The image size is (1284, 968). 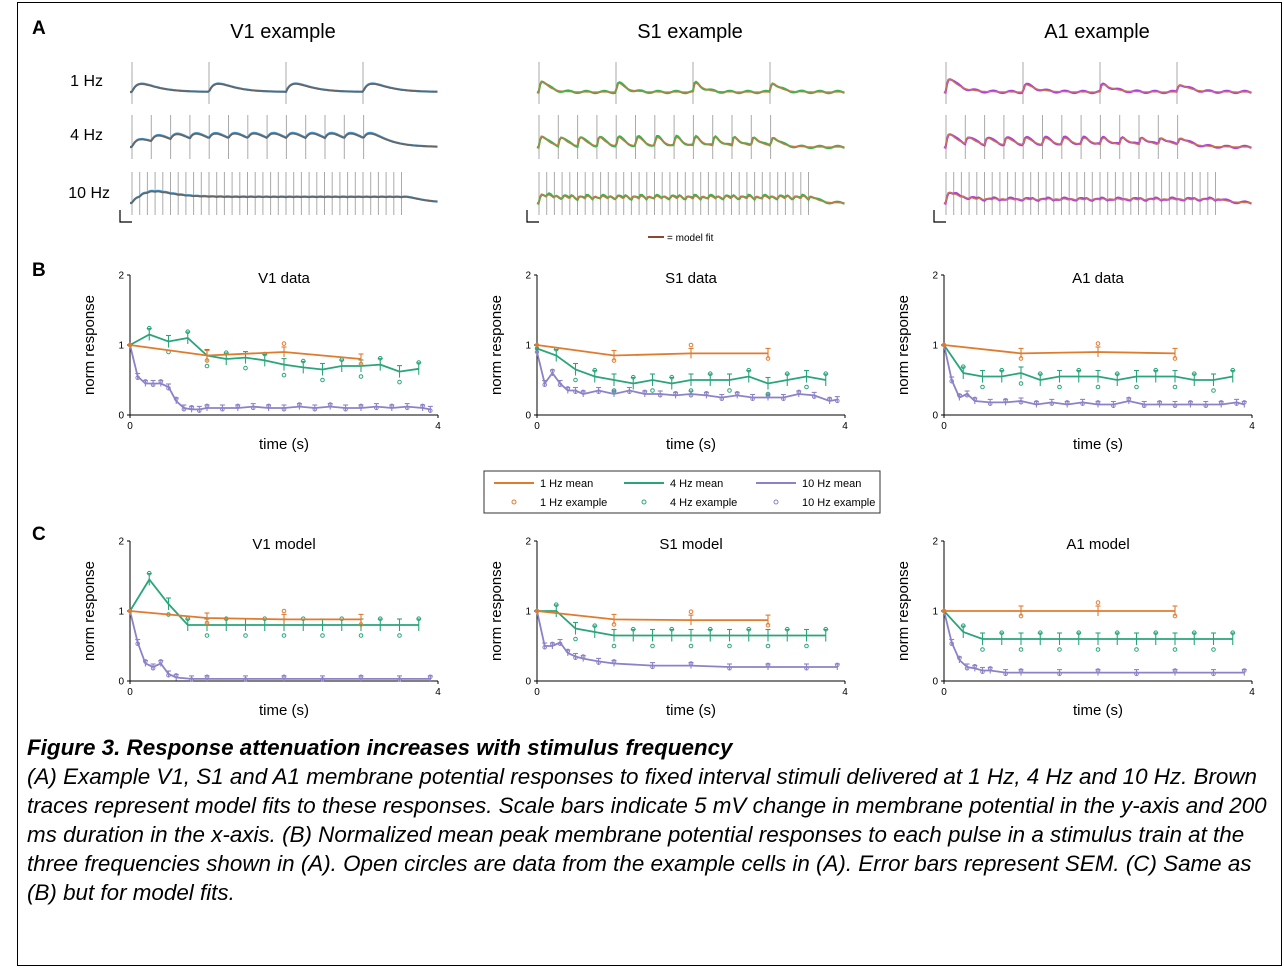 What do you see at coordinates (528, 416) in the screenshot?
I see `plot-b-1-ytick-0: 0` at bounding box center [528, 416].